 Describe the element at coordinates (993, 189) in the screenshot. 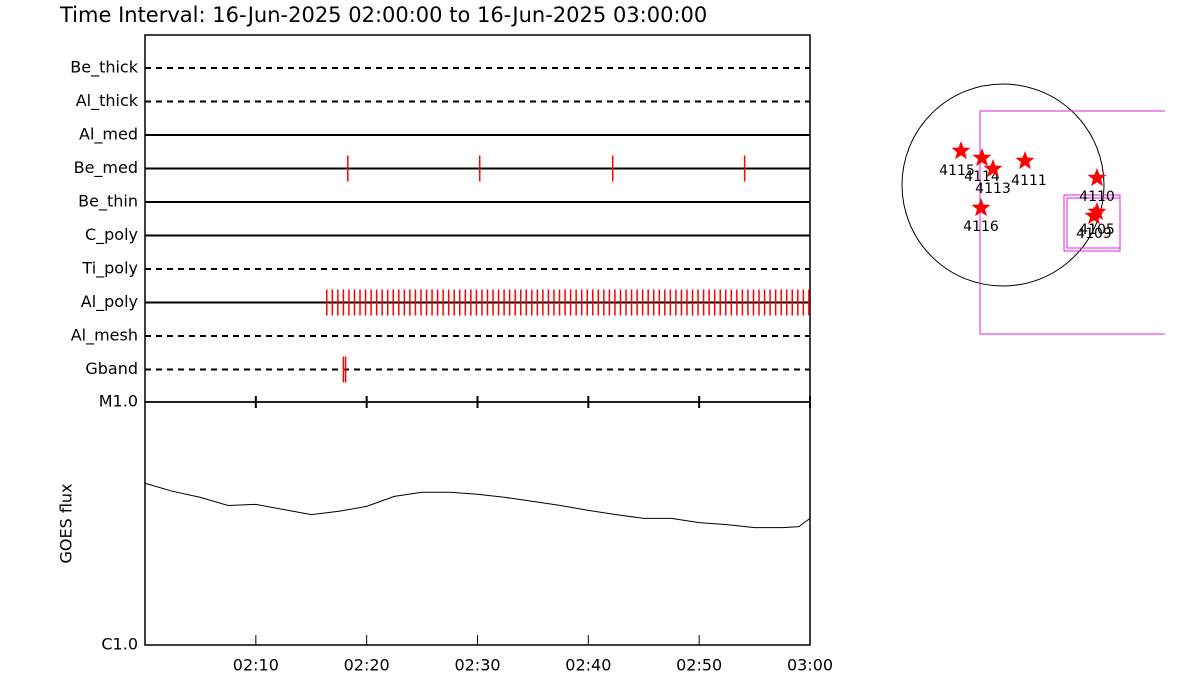

I see `region-label: 4113` at that location.